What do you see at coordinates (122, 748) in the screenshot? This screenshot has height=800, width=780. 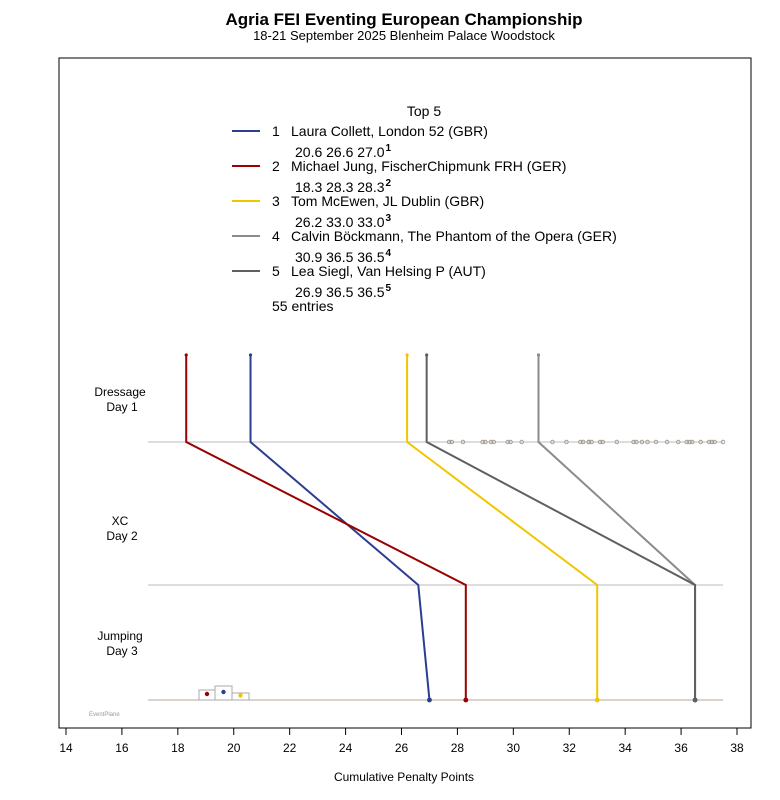 I see `x-tick-label: 16` at bounding box center [122, 748].